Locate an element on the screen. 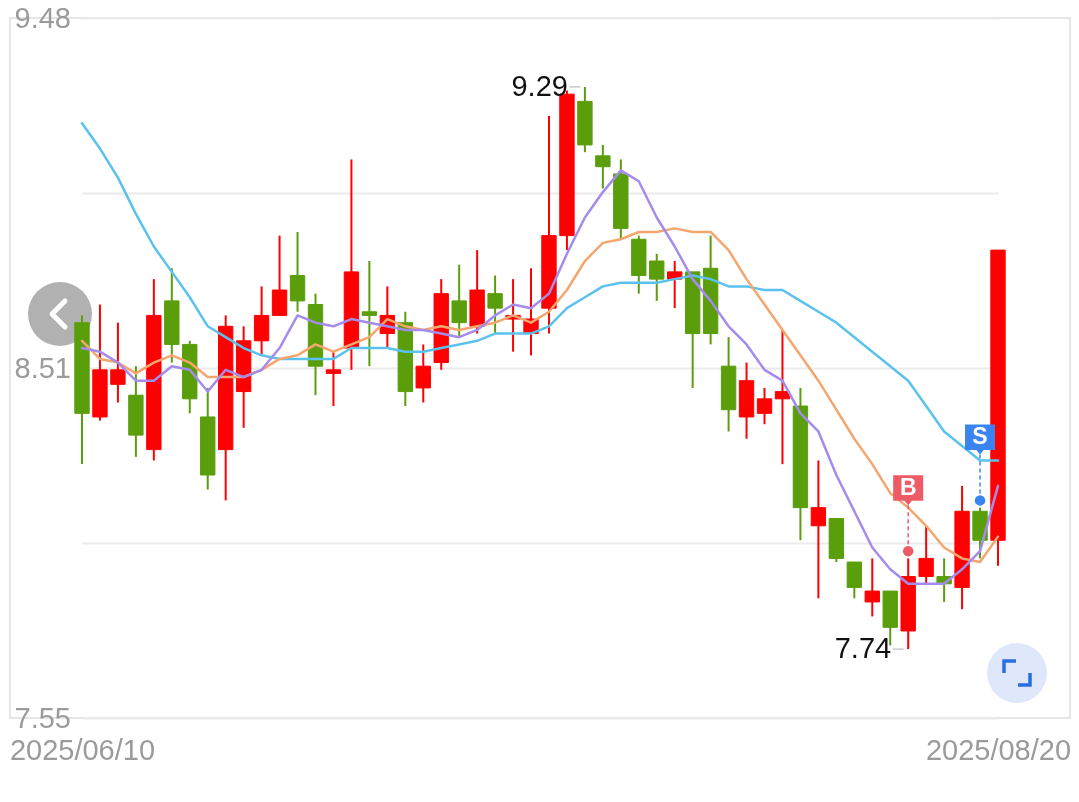 The image size is (1079, 802). text: 9.29 is located at coordinates (539, 85).